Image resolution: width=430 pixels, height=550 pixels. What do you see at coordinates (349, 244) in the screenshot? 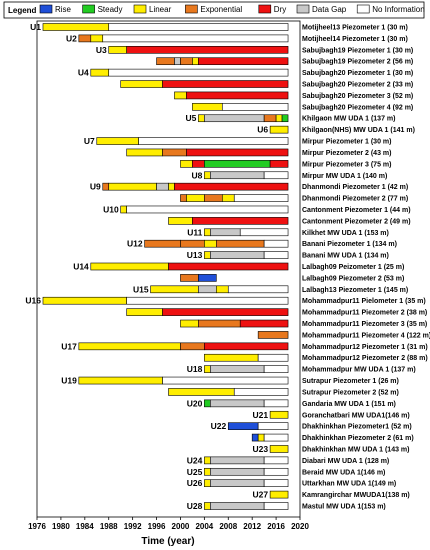
I see `row-label: Banani Piezometer 1 (134 m)` at bounding box center [349, 244].